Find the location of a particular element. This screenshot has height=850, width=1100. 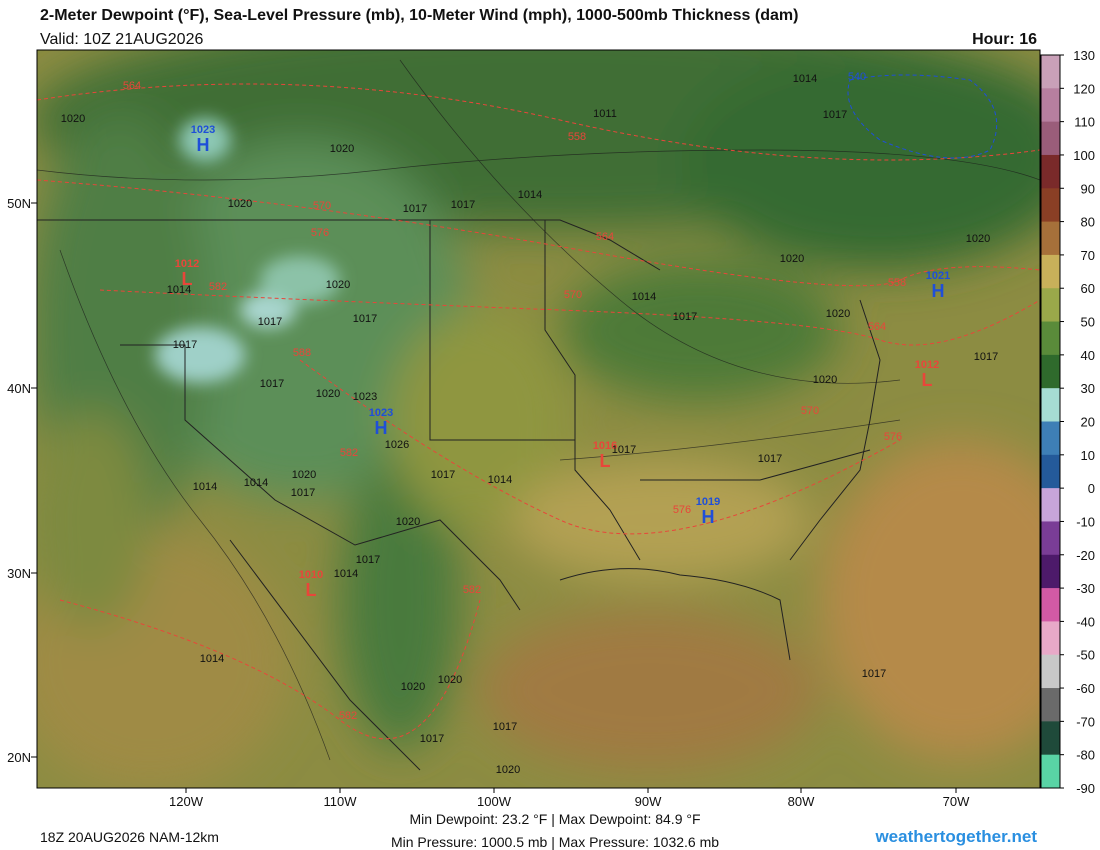

colorbar-label: -50 is located at coordinates (1085, 655).